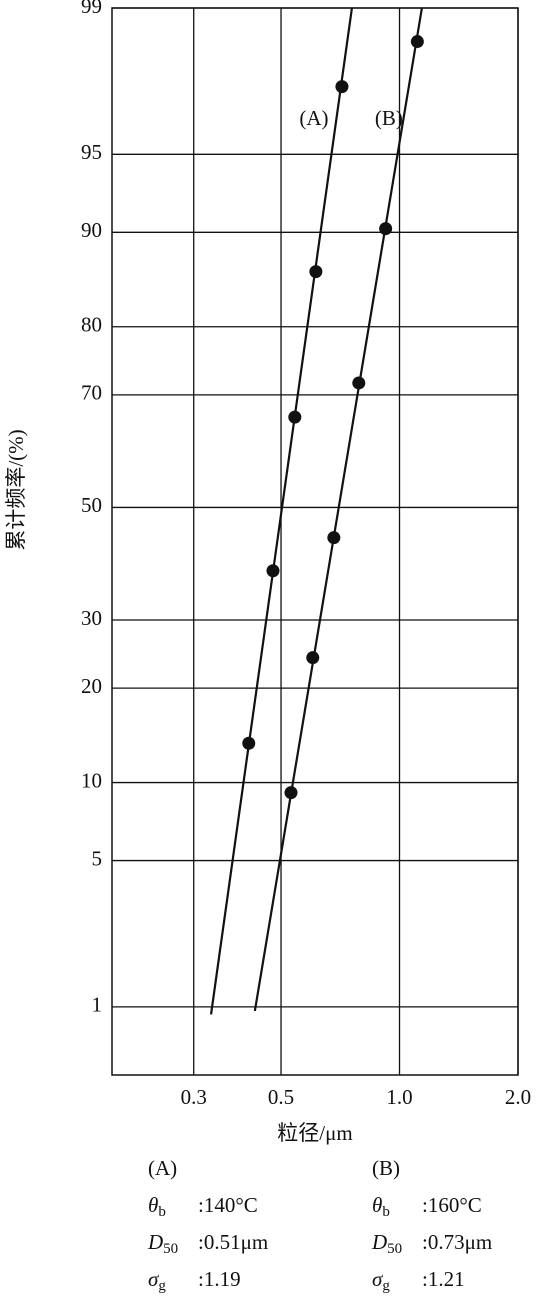  I want to click on parameter-value: :0.73μm, so click(457, 1242).